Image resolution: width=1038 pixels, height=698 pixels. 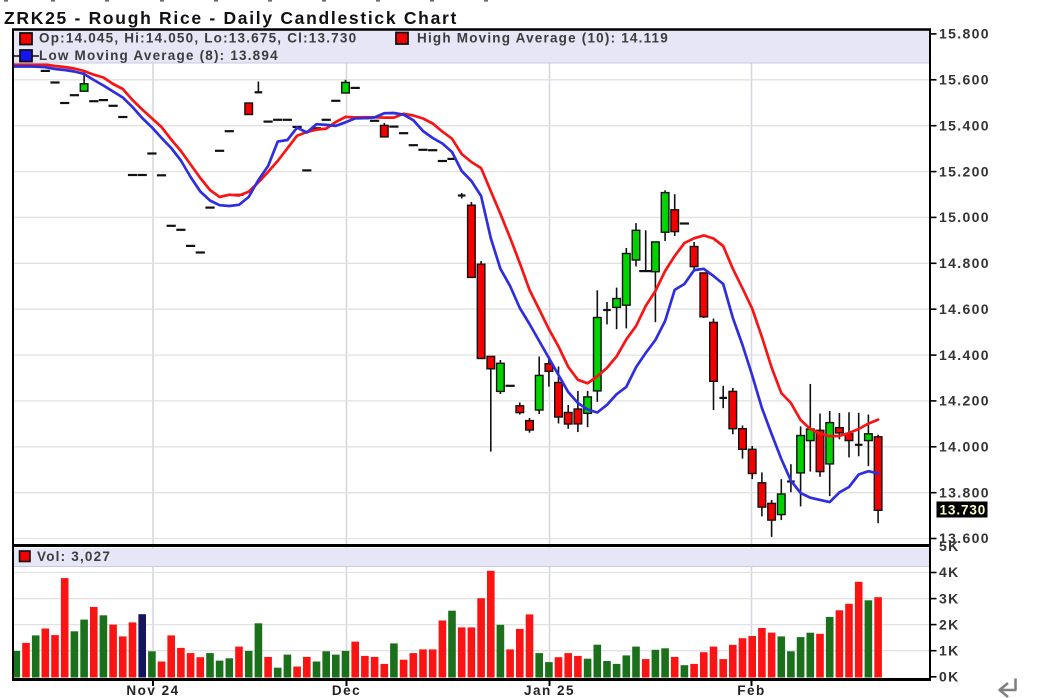 I want to click on svg-text: Feb, so click(x=751, y=690).